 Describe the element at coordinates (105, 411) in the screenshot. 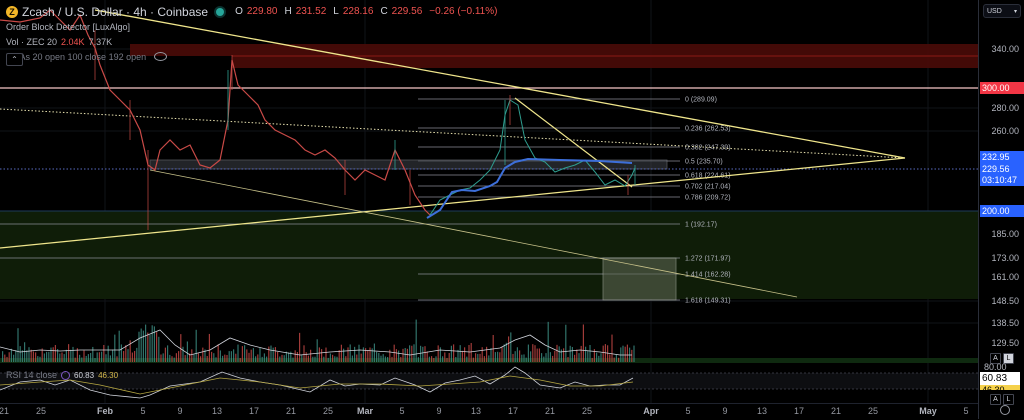

I see `time-tick: Feb` at that location.